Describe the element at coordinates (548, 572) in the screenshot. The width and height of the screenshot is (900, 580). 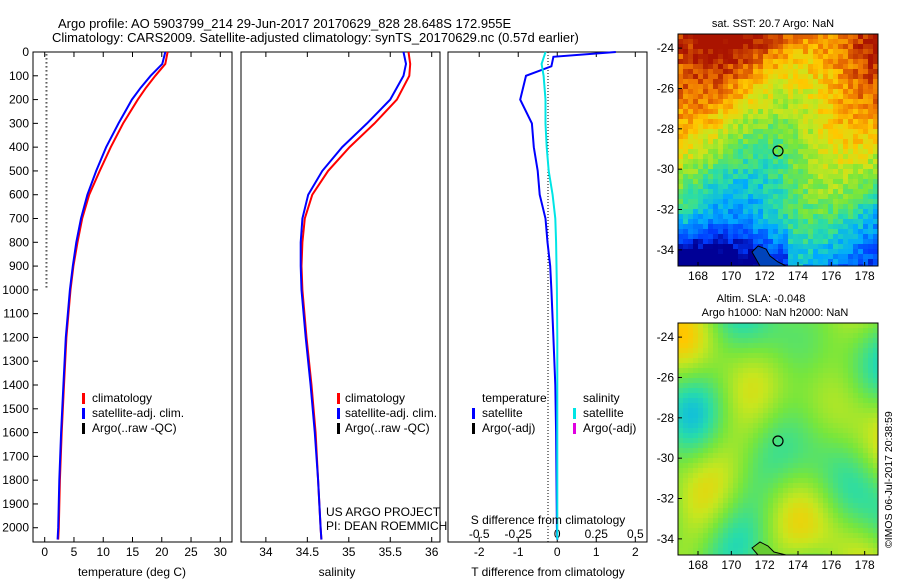
I see `t-difference-label: T difference from climatology` at that location.